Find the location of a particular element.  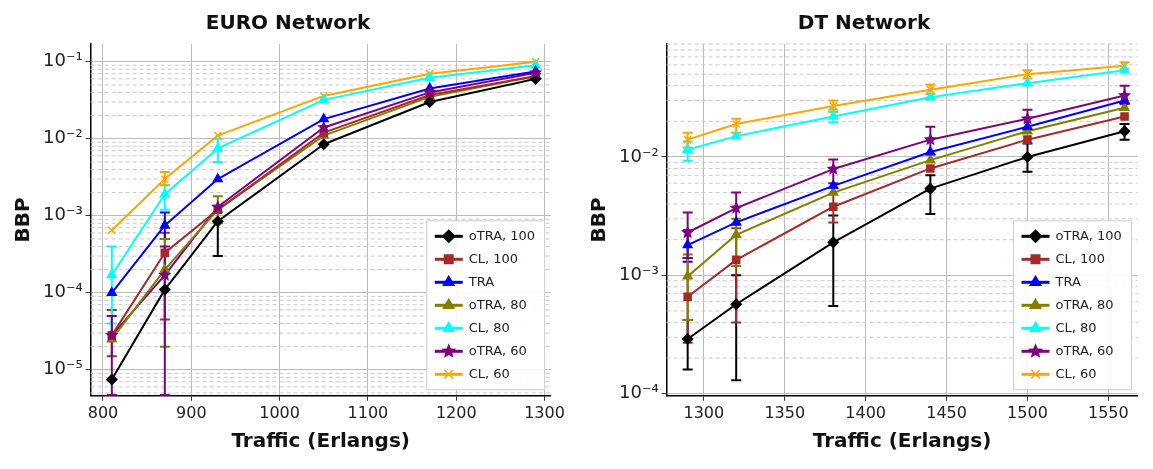

x-tick-label: 1350 is located at coordinates (785, 412).